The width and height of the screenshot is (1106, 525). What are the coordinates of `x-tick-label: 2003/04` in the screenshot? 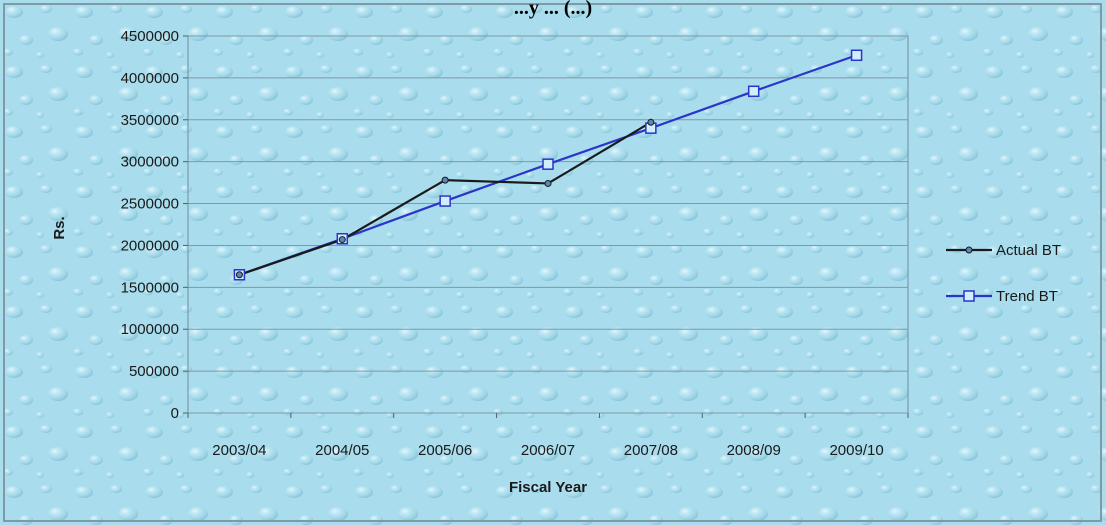 It's located at (239, 450).